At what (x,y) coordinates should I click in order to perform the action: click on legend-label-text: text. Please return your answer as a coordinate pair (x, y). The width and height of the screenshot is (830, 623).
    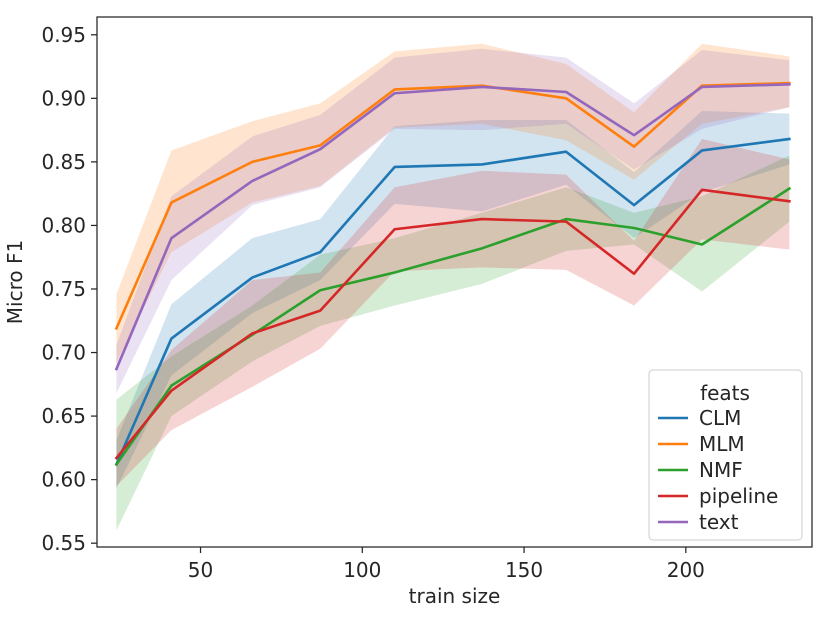
    Looking at the image, I should click on (719, 522).